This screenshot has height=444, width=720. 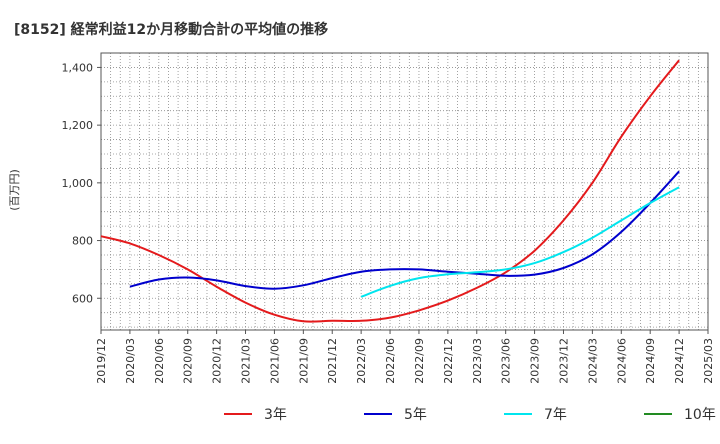 I want to click on x-tick-label: 2019/12, so click(x=101, y=361).